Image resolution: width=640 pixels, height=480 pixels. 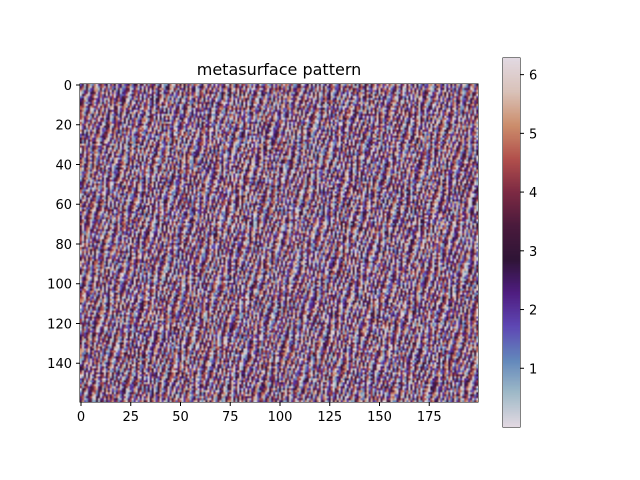 What do you see at coordinates (59, 364) in the screenshot?
I see `y-tick-label: 140` at bounding box center [59, 364].